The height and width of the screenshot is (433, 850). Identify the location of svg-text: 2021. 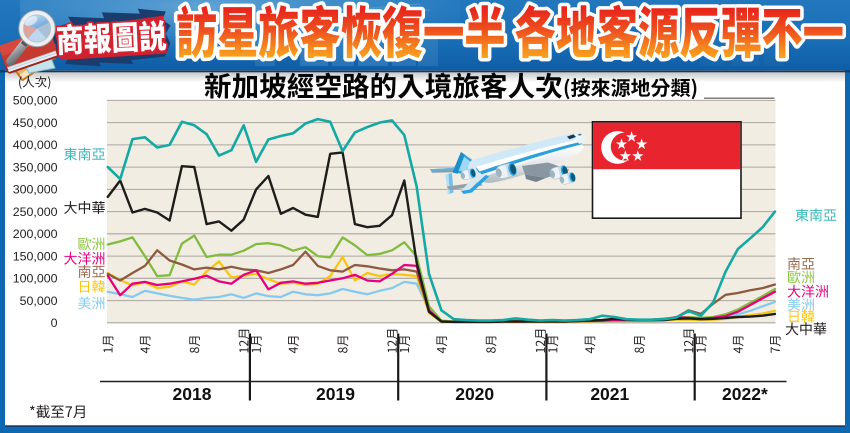
(609, 394).